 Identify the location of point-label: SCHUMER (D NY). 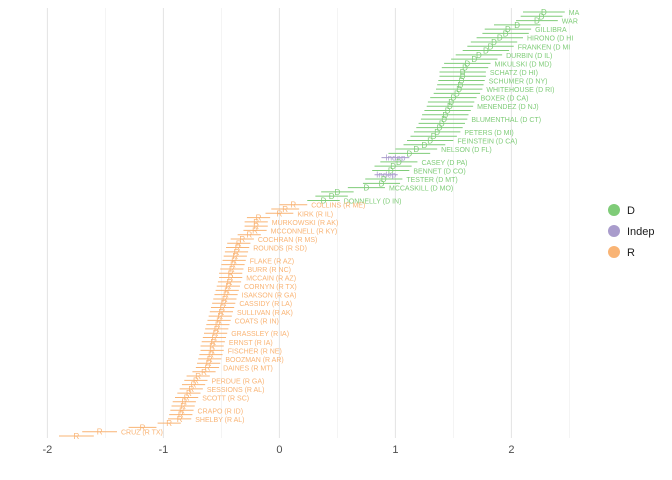
(518, 82).